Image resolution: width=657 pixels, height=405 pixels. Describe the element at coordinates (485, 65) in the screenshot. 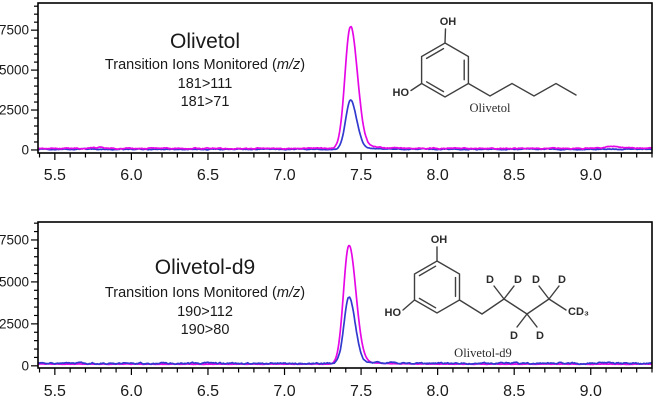

I see `olivetol-structure: OH HO Olivetol` at that location.